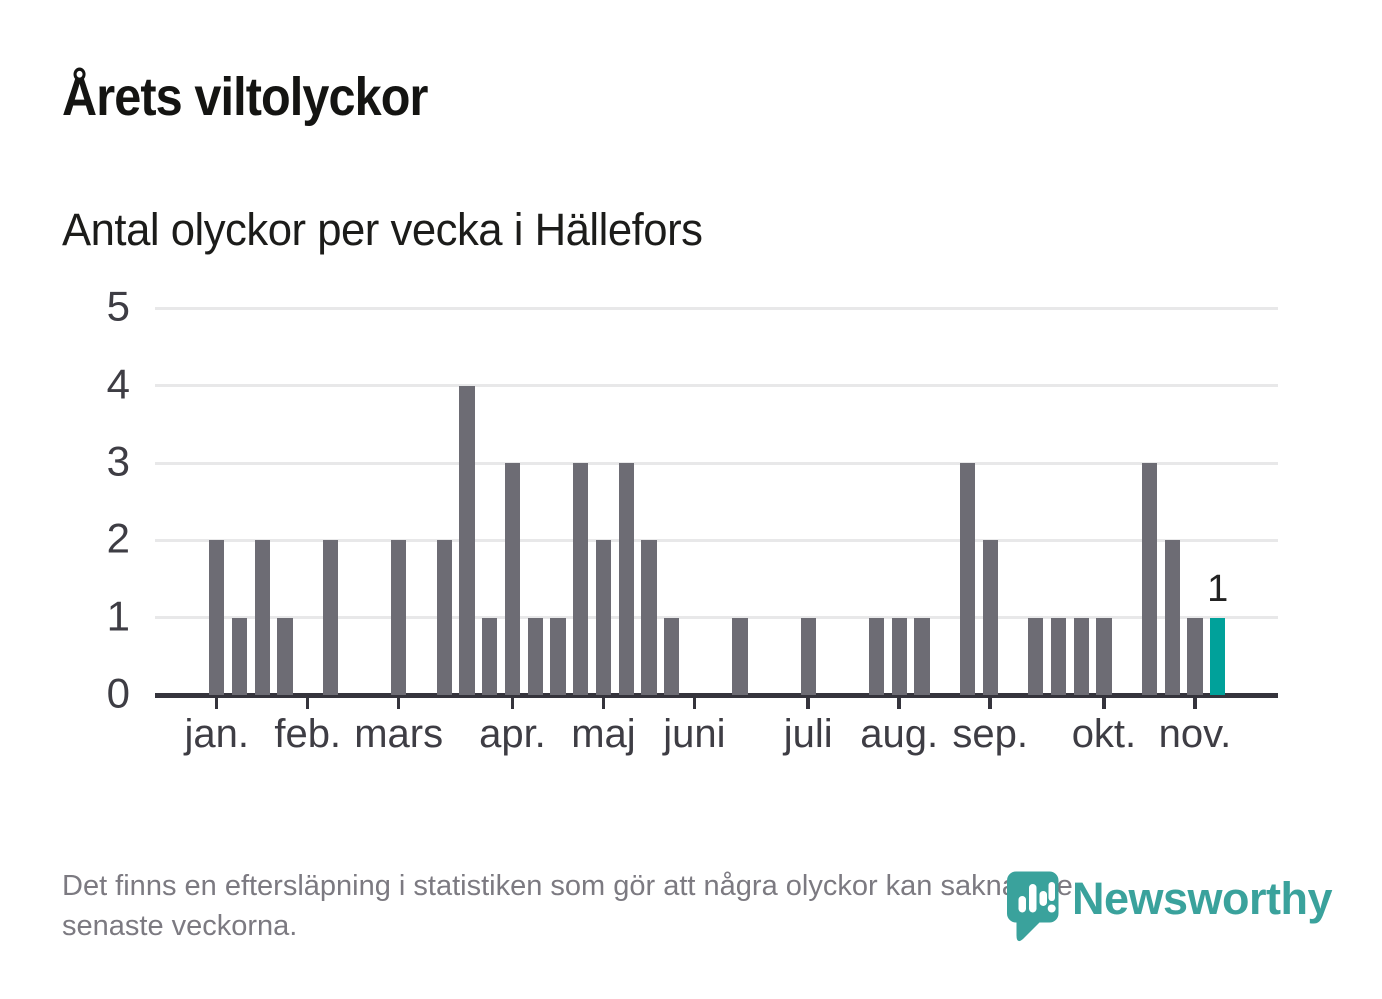  I want to click on x-tick-juni, so click(694, 702).